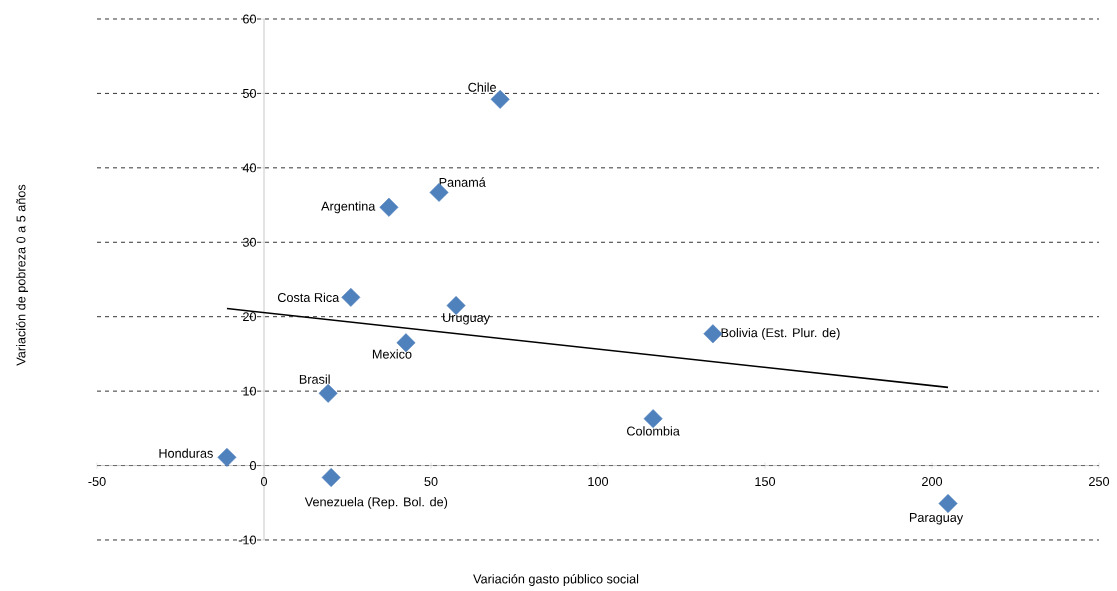 This screenshot has height=591, width=1117. Describe the element at coordinates (249, 168) in the screenshot. I see `y-tick-label: 40` at that location.